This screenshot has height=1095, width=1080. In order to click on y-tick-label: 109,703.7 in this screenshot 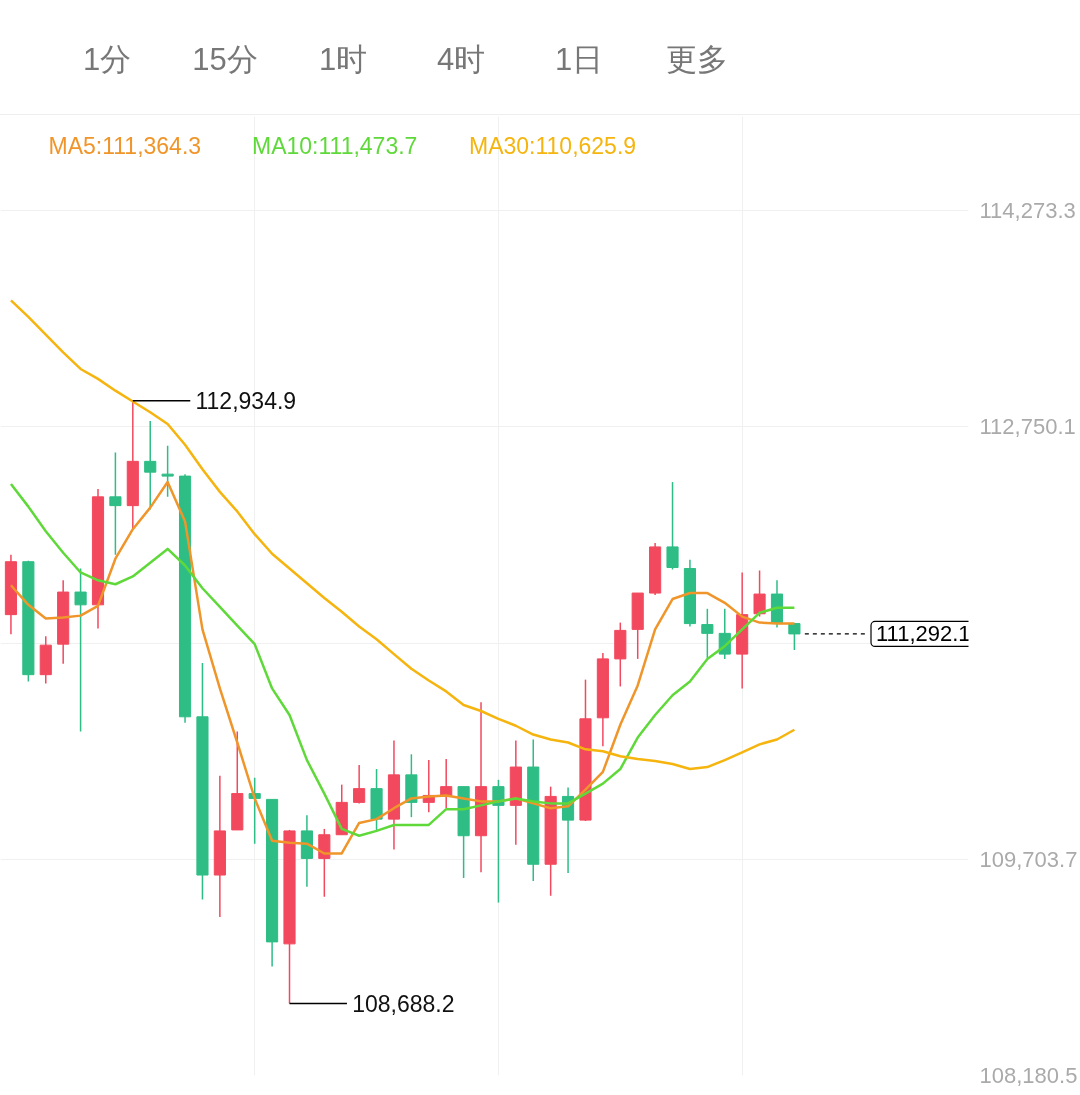, I will do `click(1028, 859)`.